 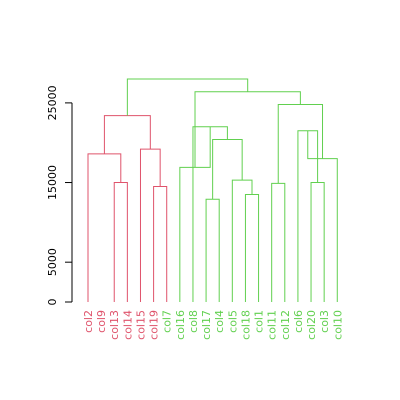 What do you see at coordinates (52, 302) in the screenshot?
I see `y-tick-label: 0` at bounding box center [52, 302].